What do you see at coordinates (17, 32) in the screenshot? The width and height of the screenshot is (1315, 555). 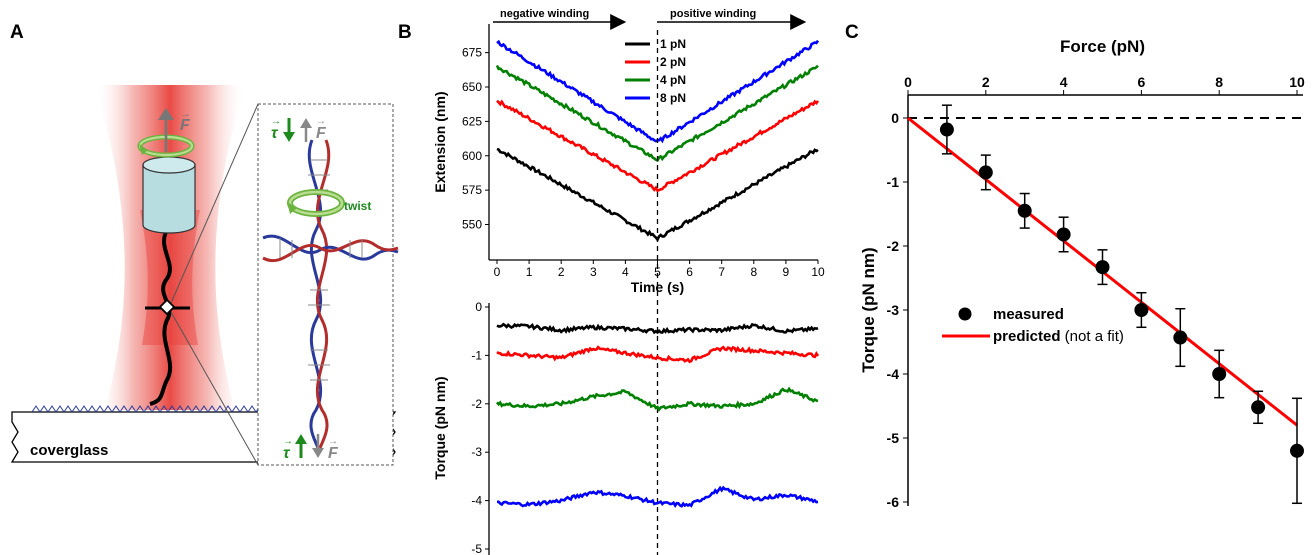 I see `panel-letter-a: A` at bounding box center [17, 32].